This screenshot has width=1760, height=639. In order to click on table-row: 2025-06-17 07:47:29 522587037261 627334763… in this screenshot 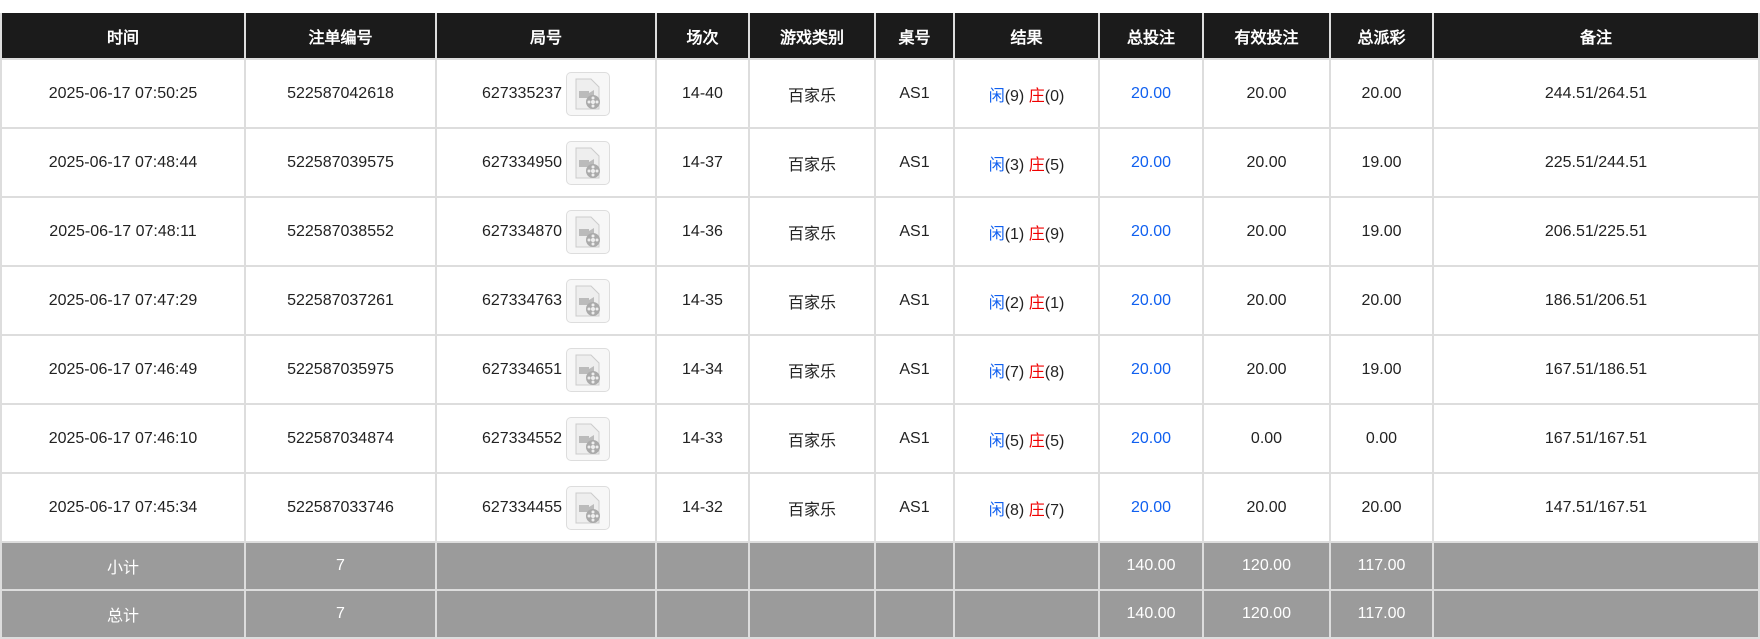, I will do `click(880, 300)`.